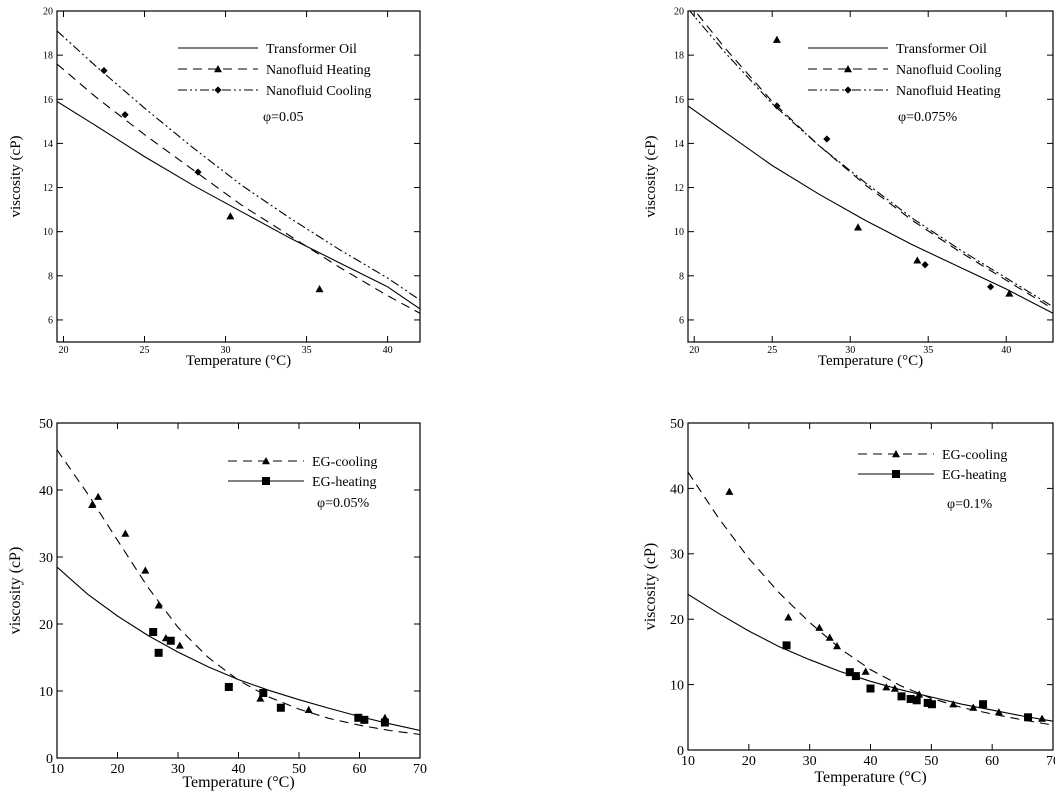  Describe the element at coordinates (302, 472) in the screenshot. I see `legend: EG-cooling EG-heating` at that location.